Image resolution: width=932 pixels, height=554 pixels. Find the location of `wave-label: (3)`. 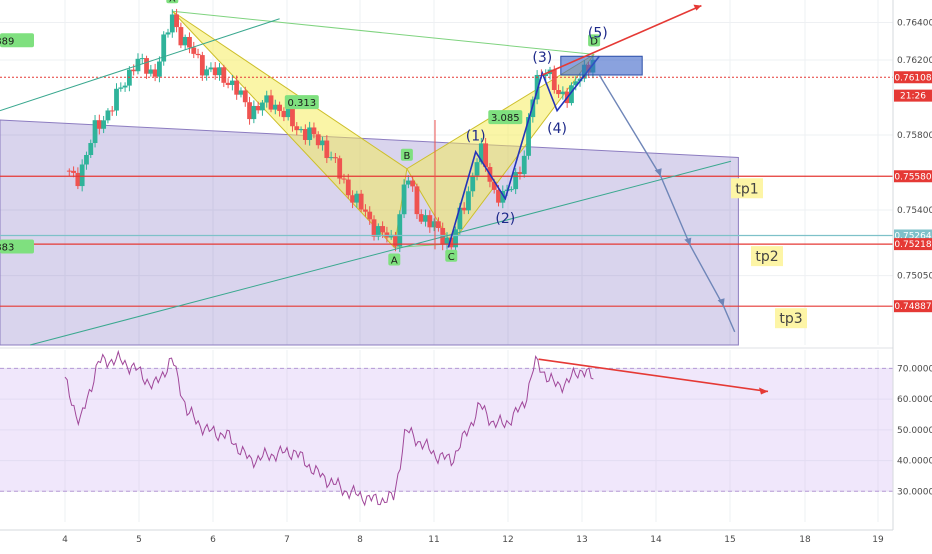

wave-label: (3) is located at coordinates (542, 58).